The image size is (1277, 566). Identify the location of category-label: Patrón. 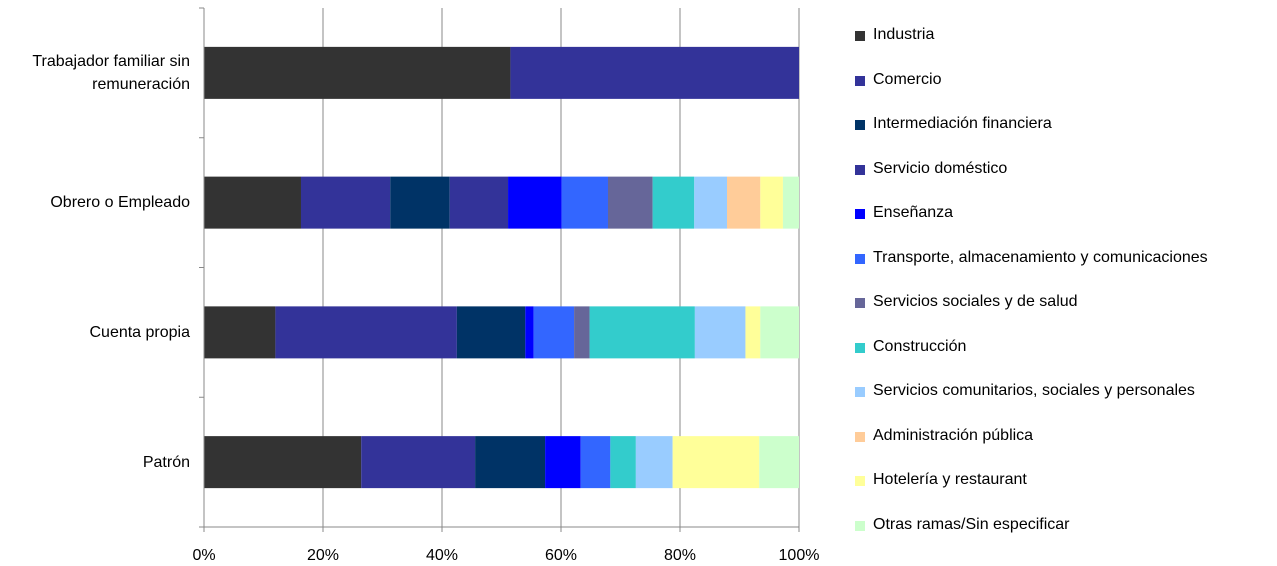
(95, 462).